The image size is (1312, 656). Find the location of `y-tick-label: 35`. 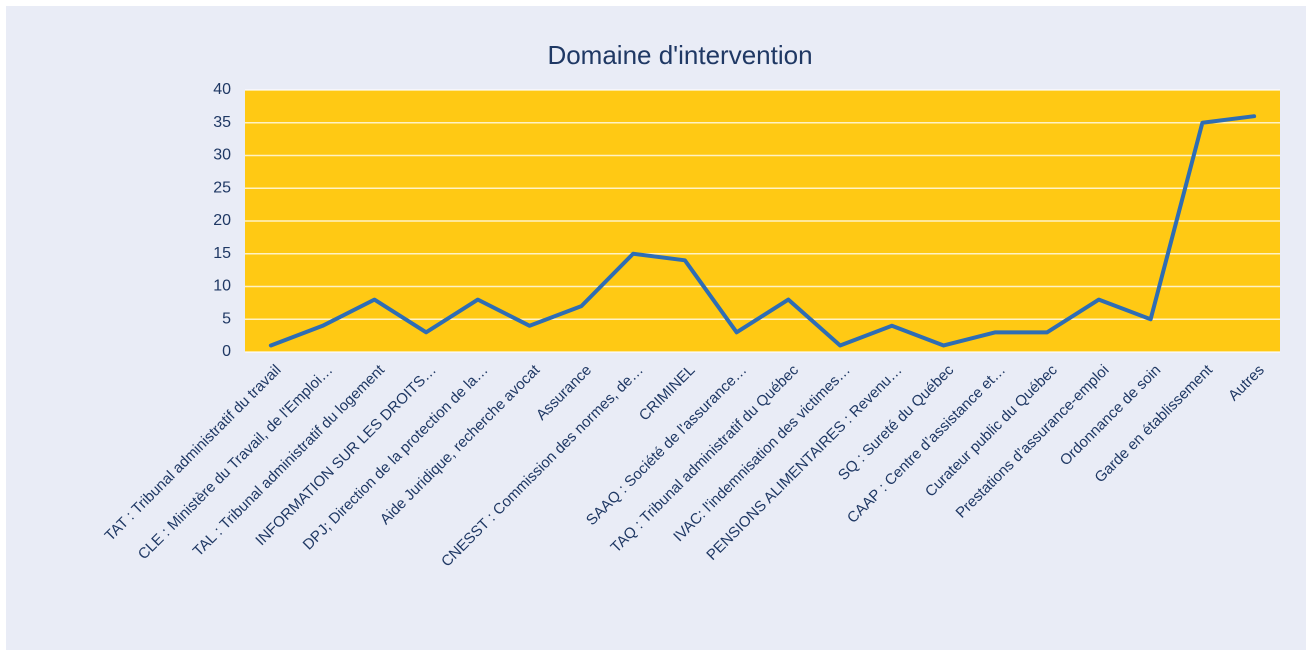

y-tick-label: 35 is located at coordinates (222, 122).